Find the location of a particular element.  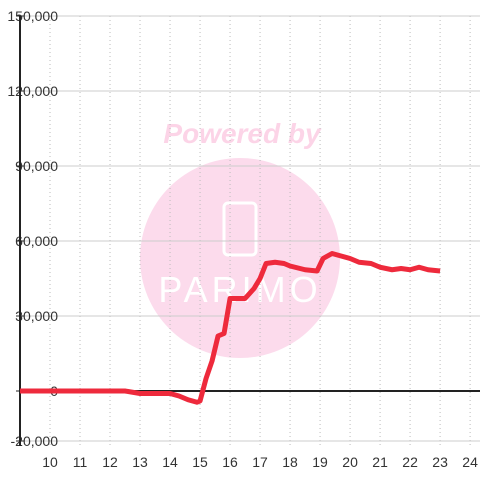

x-tick-label: 13 is located at coordinates (140, 462).